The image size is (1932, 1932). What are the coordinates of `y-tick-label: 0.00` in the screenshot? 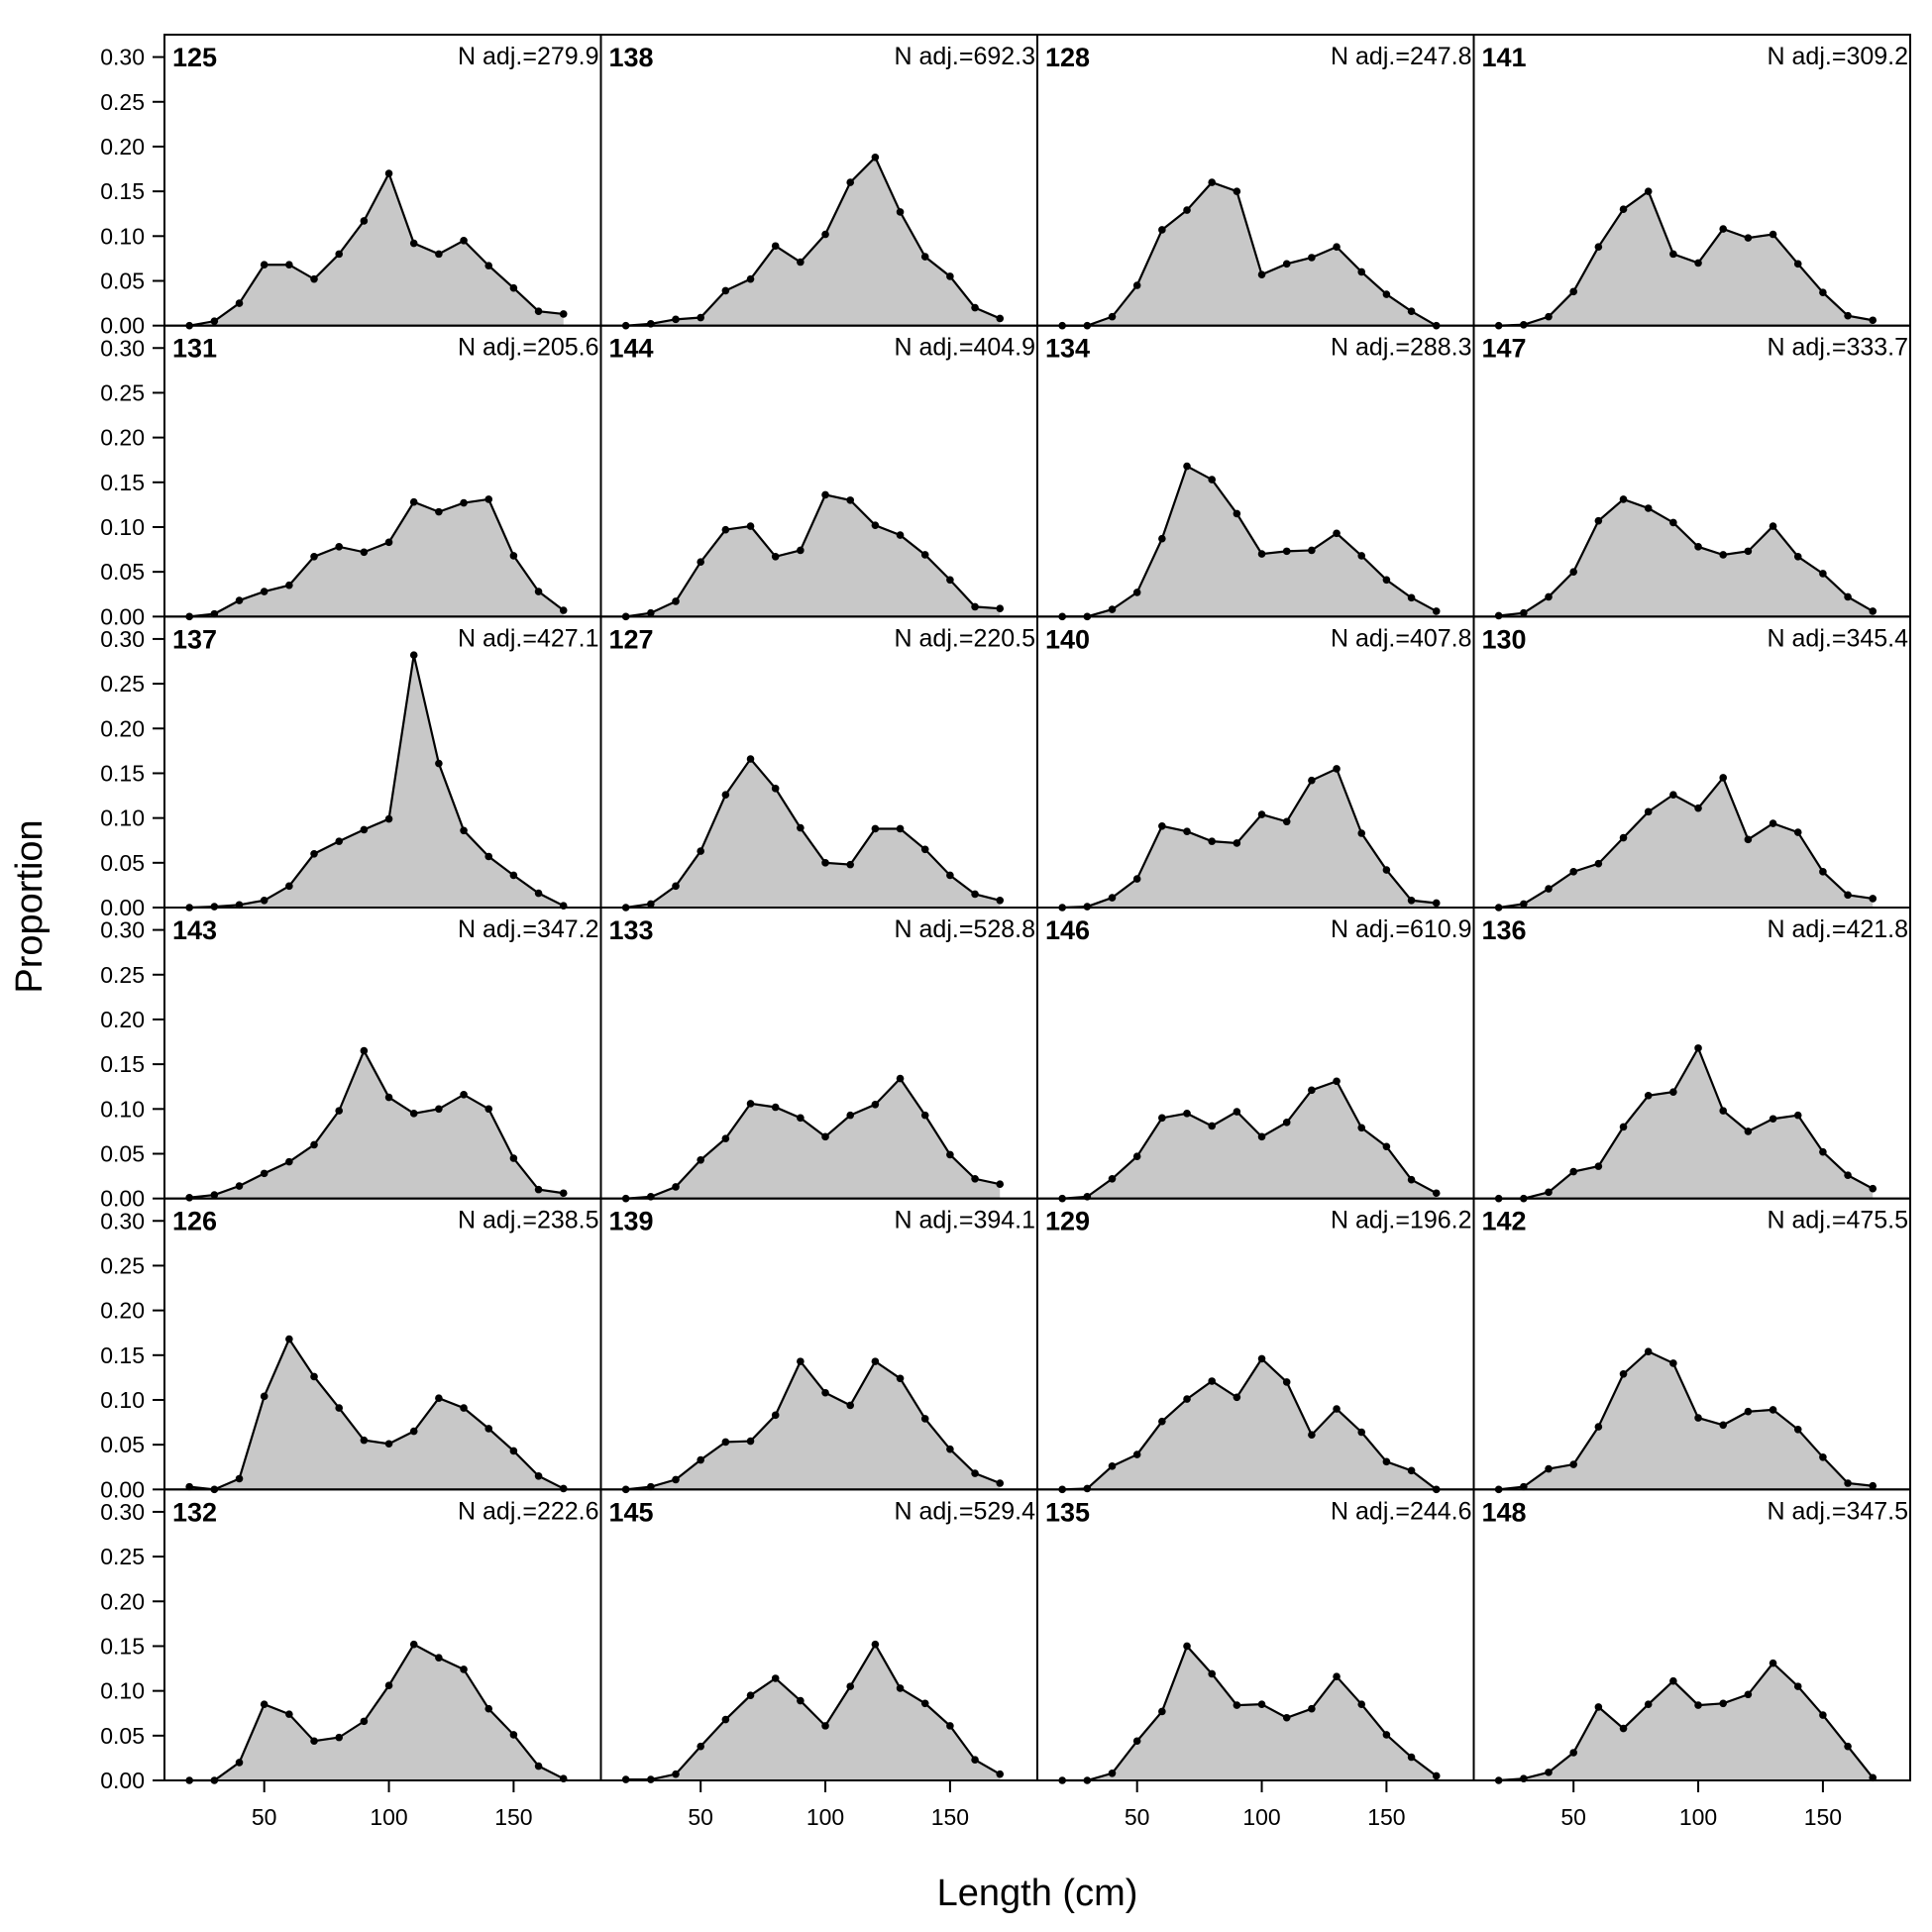 It's located at (122, 1780).